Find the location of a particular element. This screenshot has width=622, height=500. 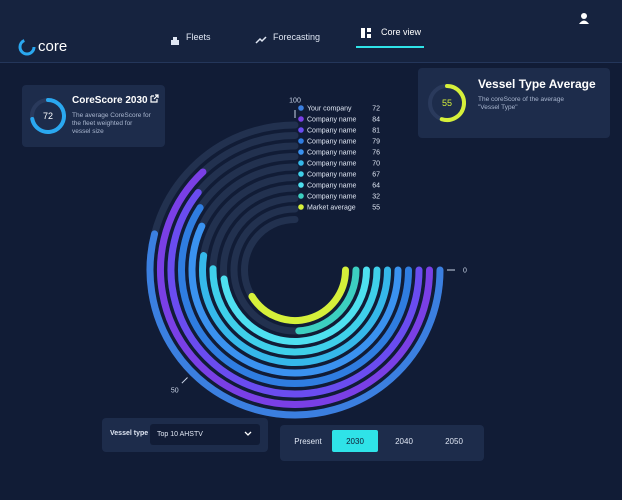

filter-label: Vessel type is located at coordinates (129, 433).